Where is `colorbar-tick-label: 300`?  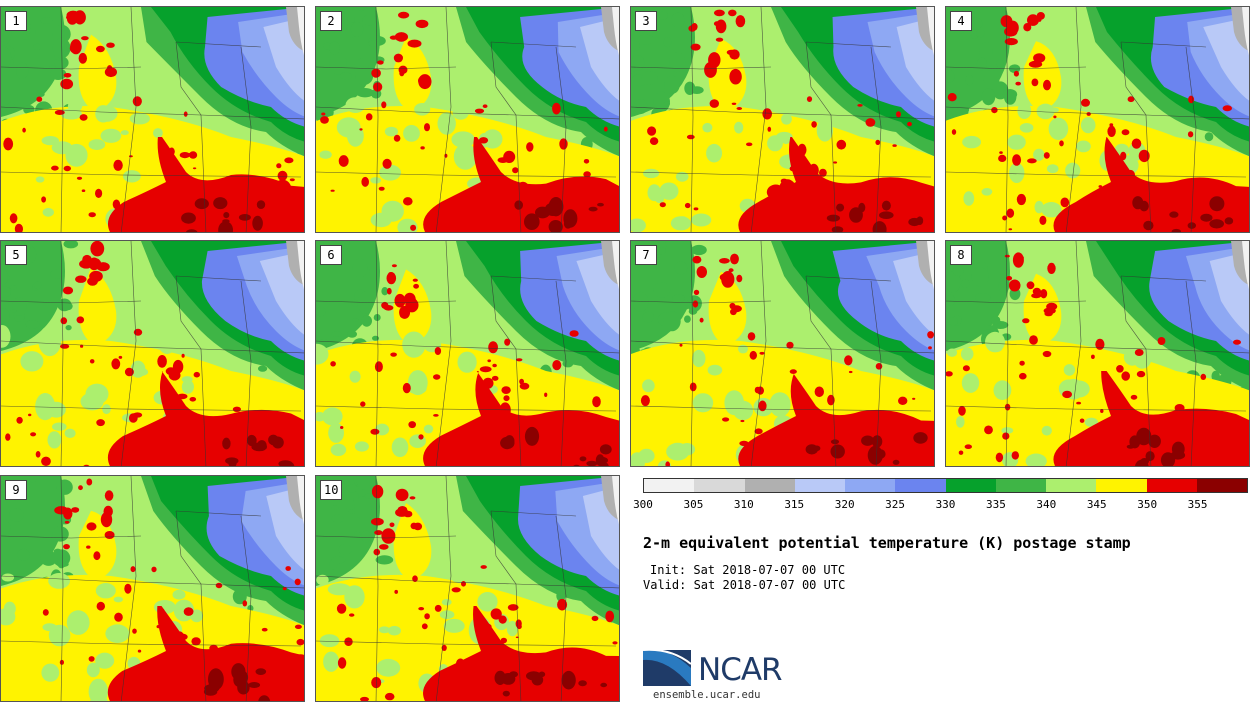
colorbar-tick-label: 300 is located at coordinates (643, 504).